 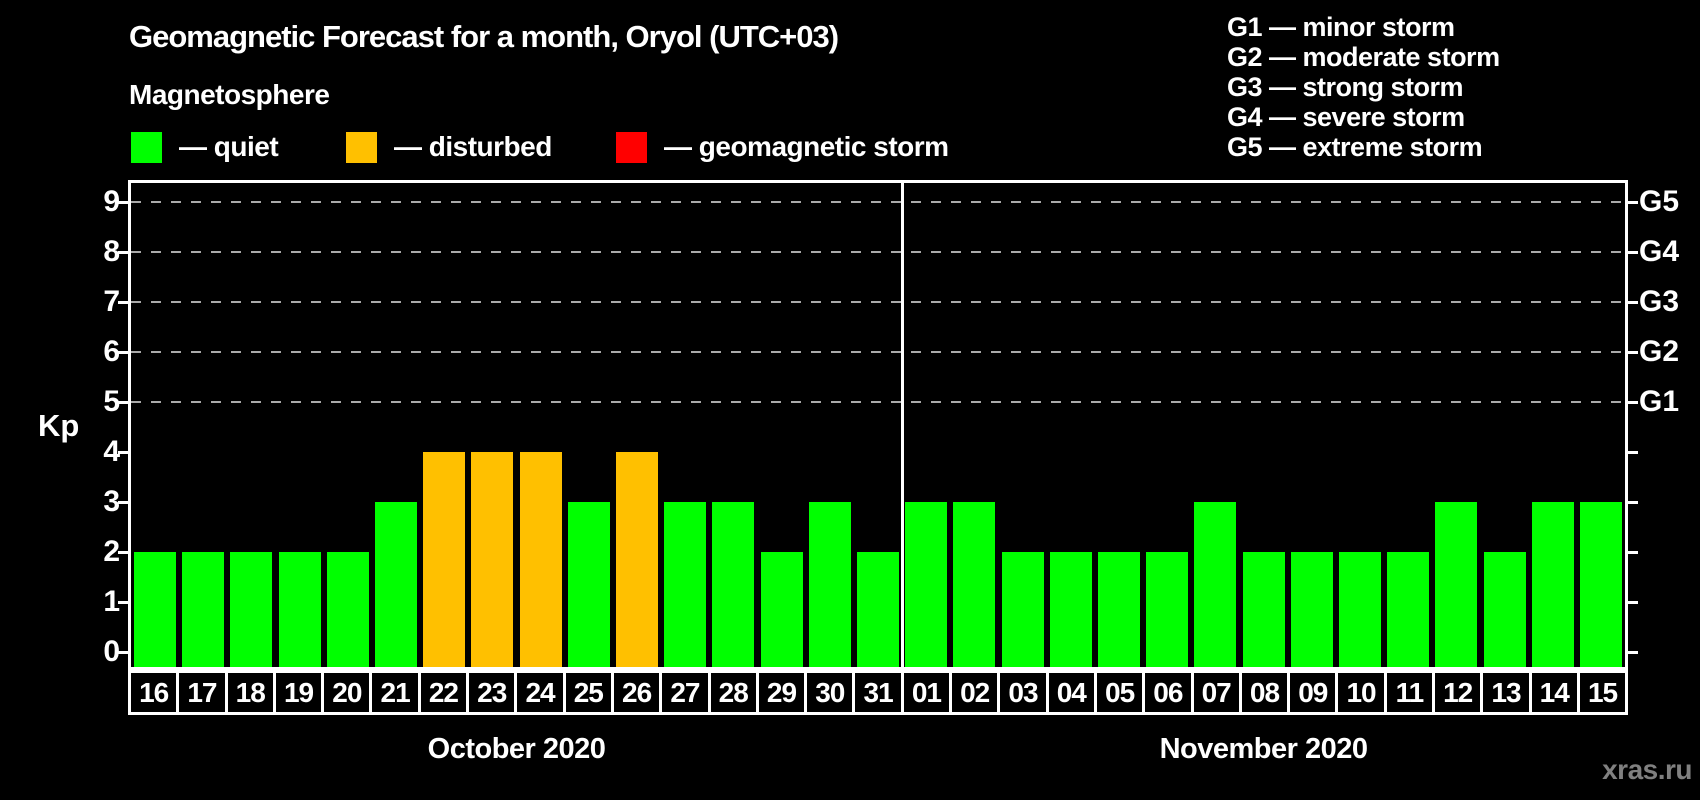 What do you see at coordinates (229, 94) in the screenshot?
I see `magnetosphere-label: Magnetosphere` at bounding box center [229, 94].